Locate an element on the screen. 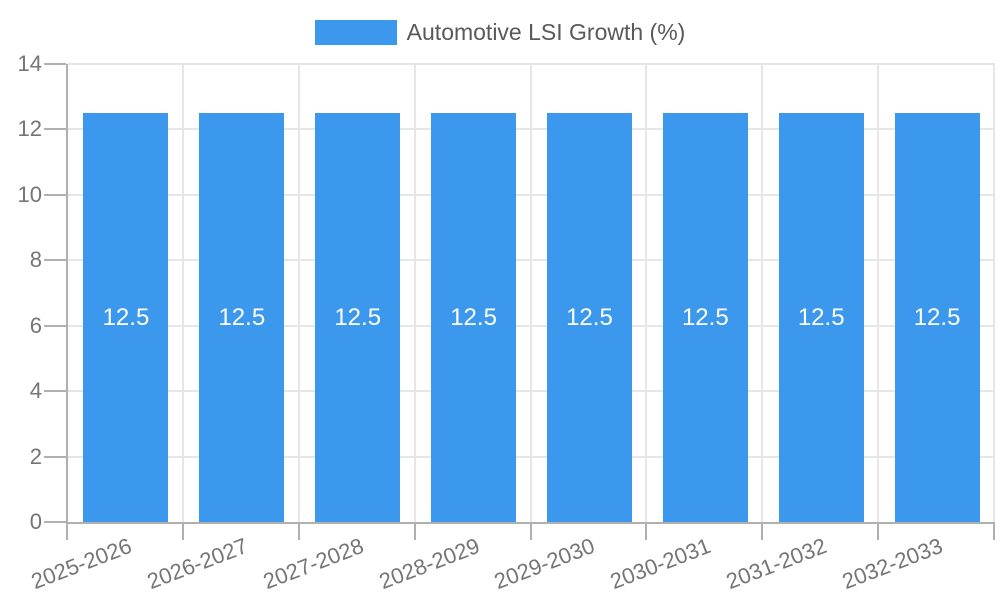 This screenshot has height=600, width=1000. y-tick-label: 2 is located at coordinates (35, 456).